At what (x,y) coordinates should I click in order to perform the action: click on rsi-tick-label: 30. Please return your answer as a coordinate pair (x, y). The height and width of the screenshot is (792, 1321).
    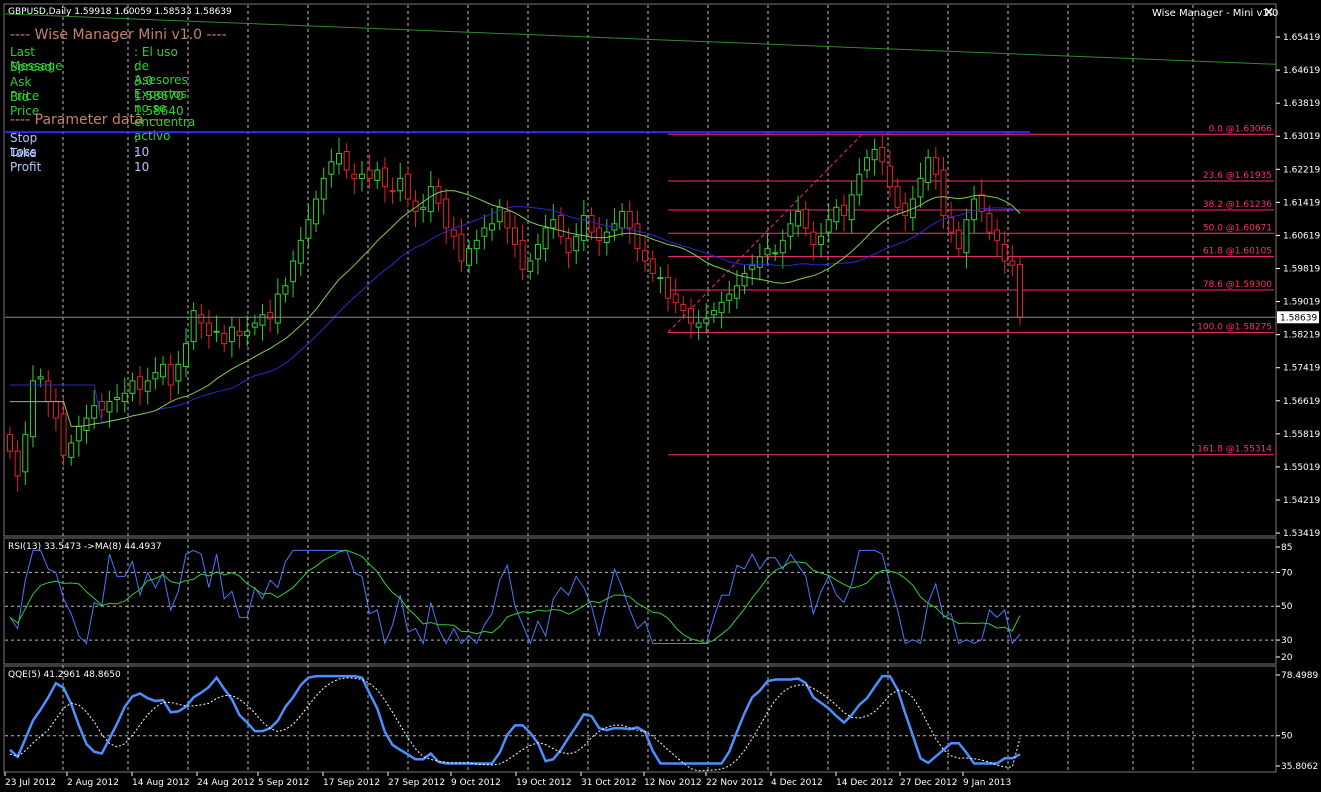
    Looking at the image, I should click on (1287, 641).